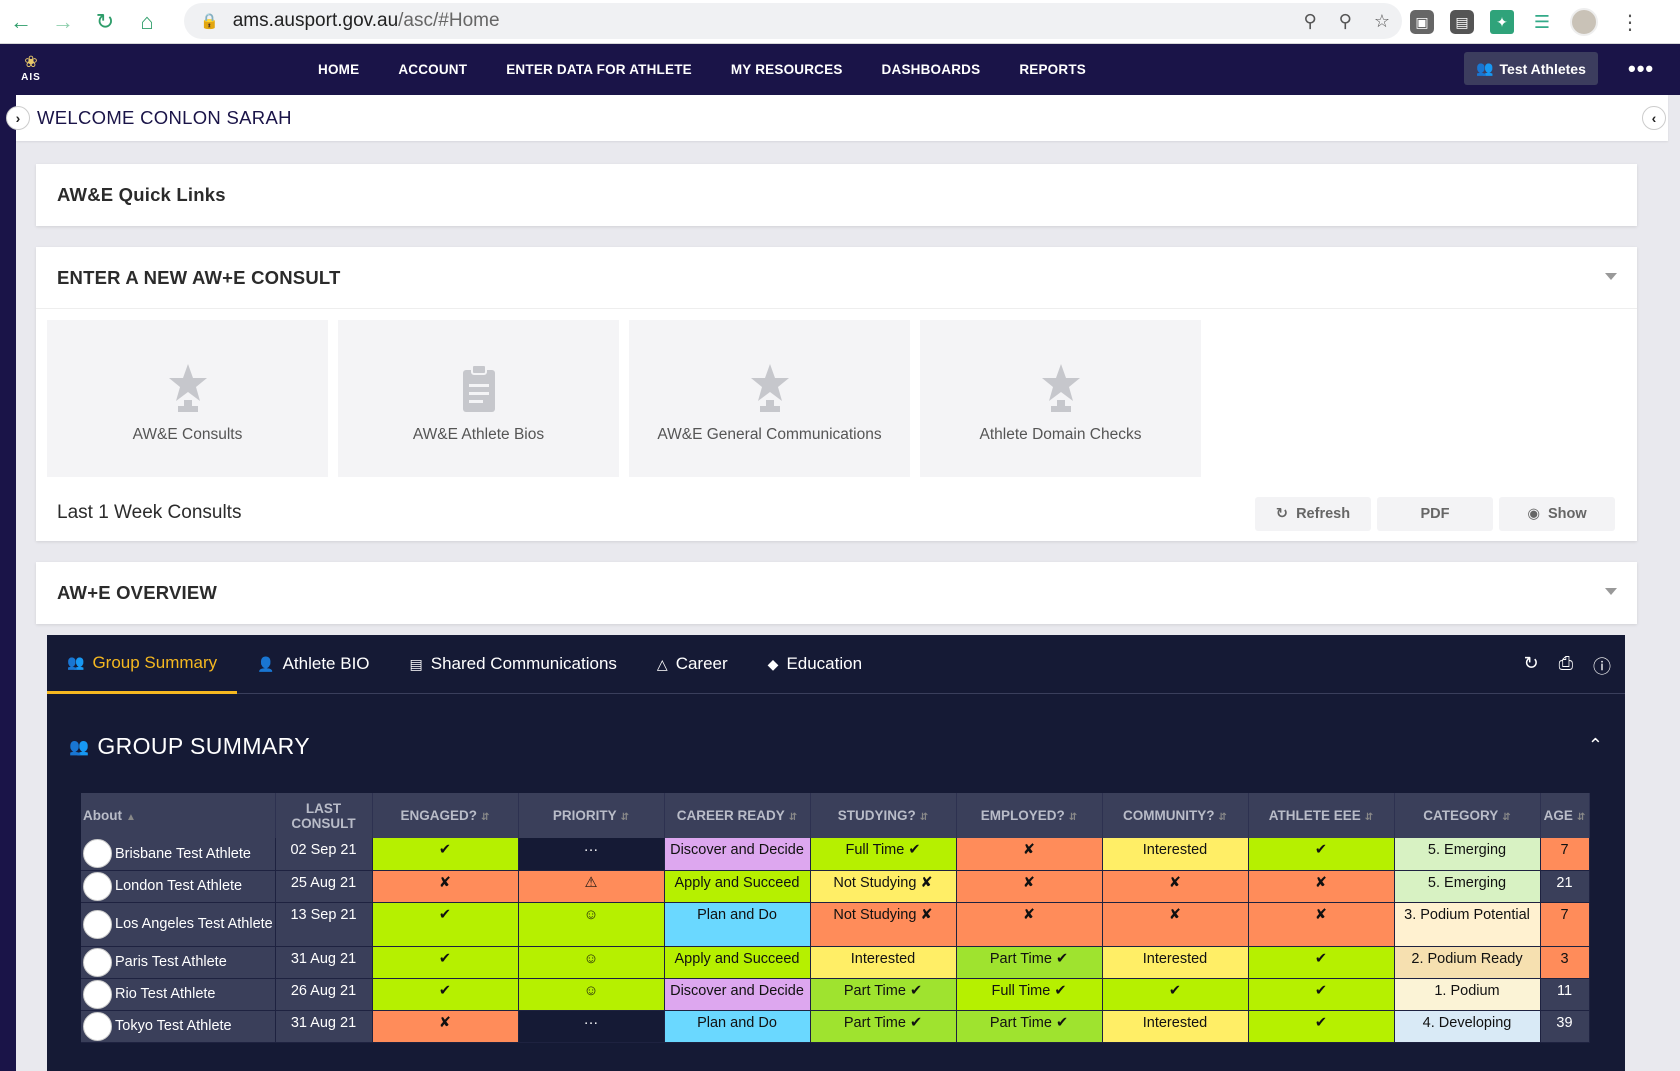 Image resolution: width=1680 pixels, height=1071 pixels. I want to click on back-arrow-icon: ←, so click(21, 21).